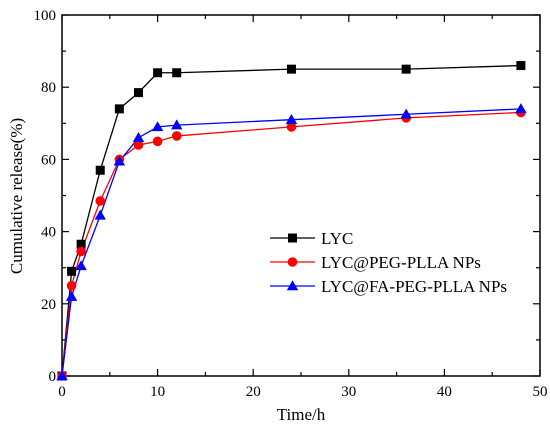  I want to click on x-tick-label-4: 40, so click(444, 392).